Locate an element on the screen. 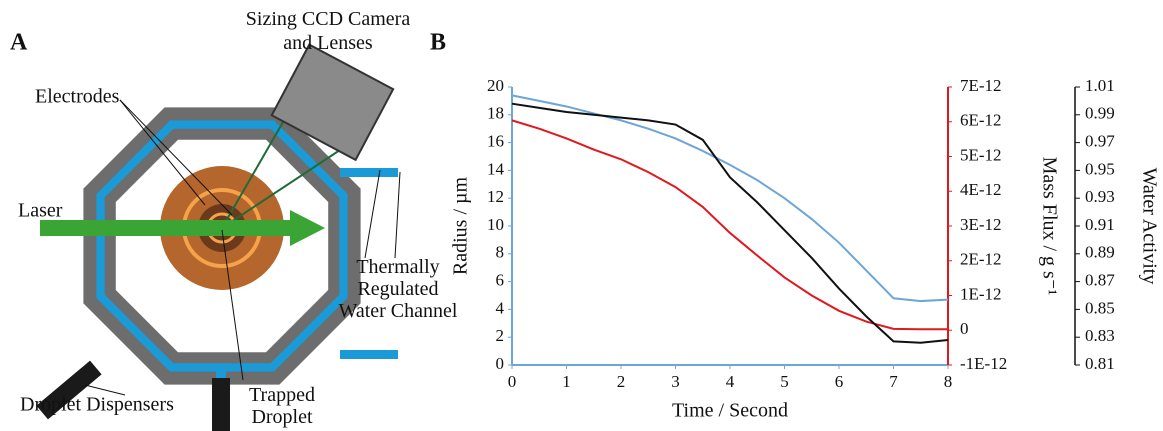 This screenshot has height=431, width=1163. label: Electrodes is located at coordinates (77, 97).